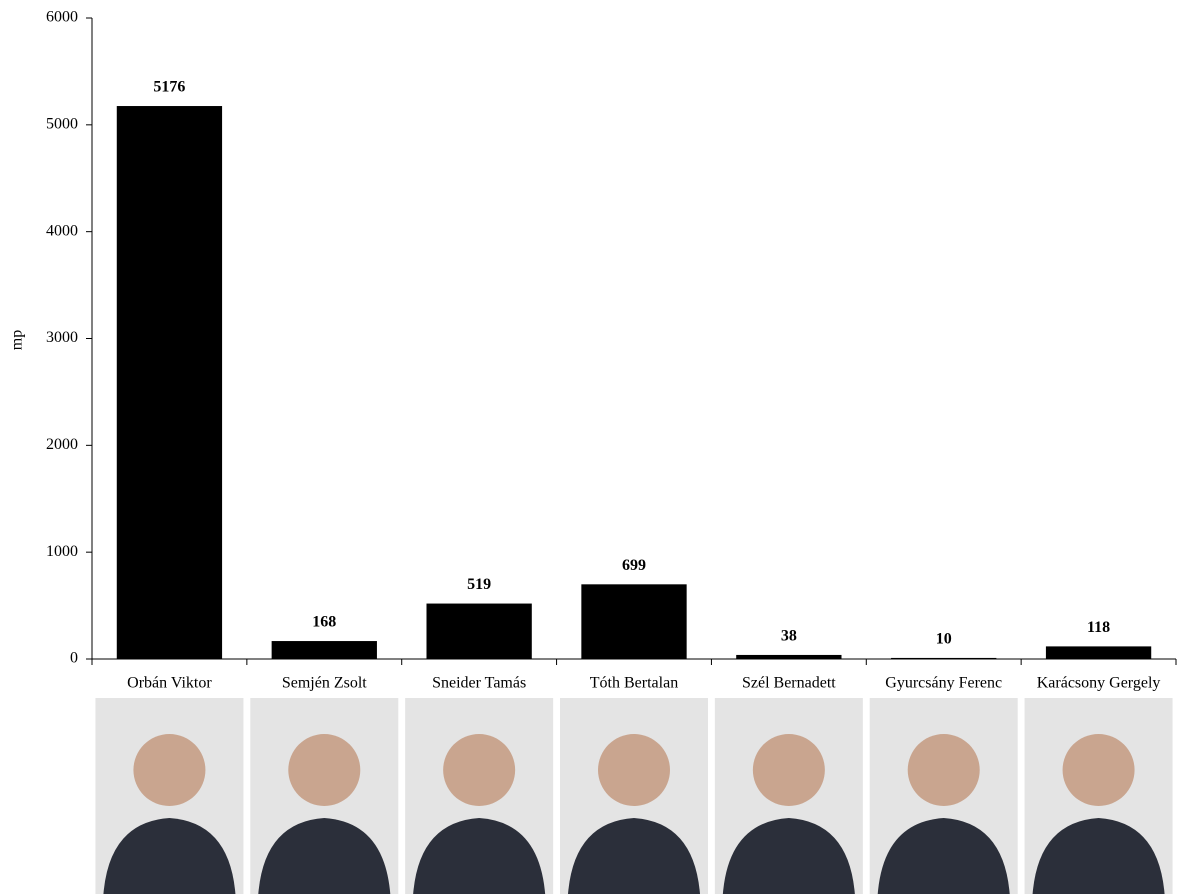  What do you see at coordinates (634, 565) in the screenshot?
I see `data-label: 699` at bounding box center [634, 565].